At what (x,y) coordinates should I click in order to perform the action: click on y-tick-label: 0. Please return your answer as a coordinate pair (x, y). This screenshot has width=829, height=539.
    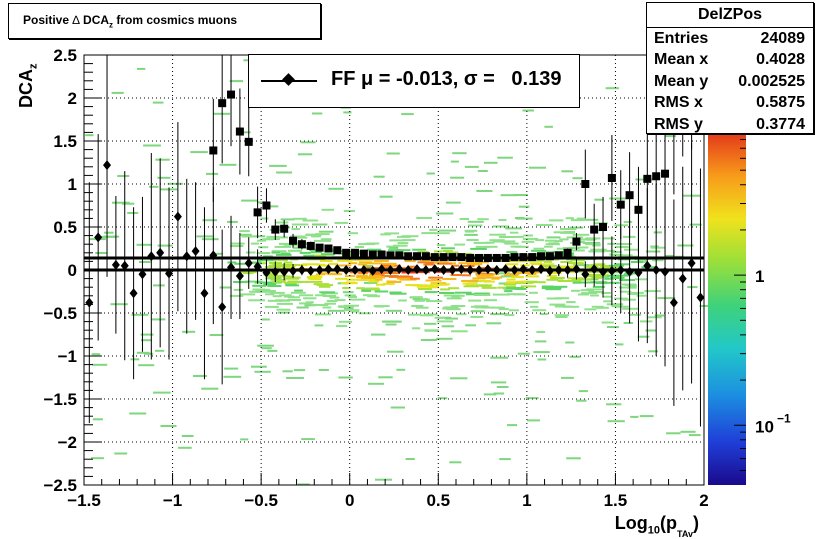
    Looking at the image, I should click on (72, 270).